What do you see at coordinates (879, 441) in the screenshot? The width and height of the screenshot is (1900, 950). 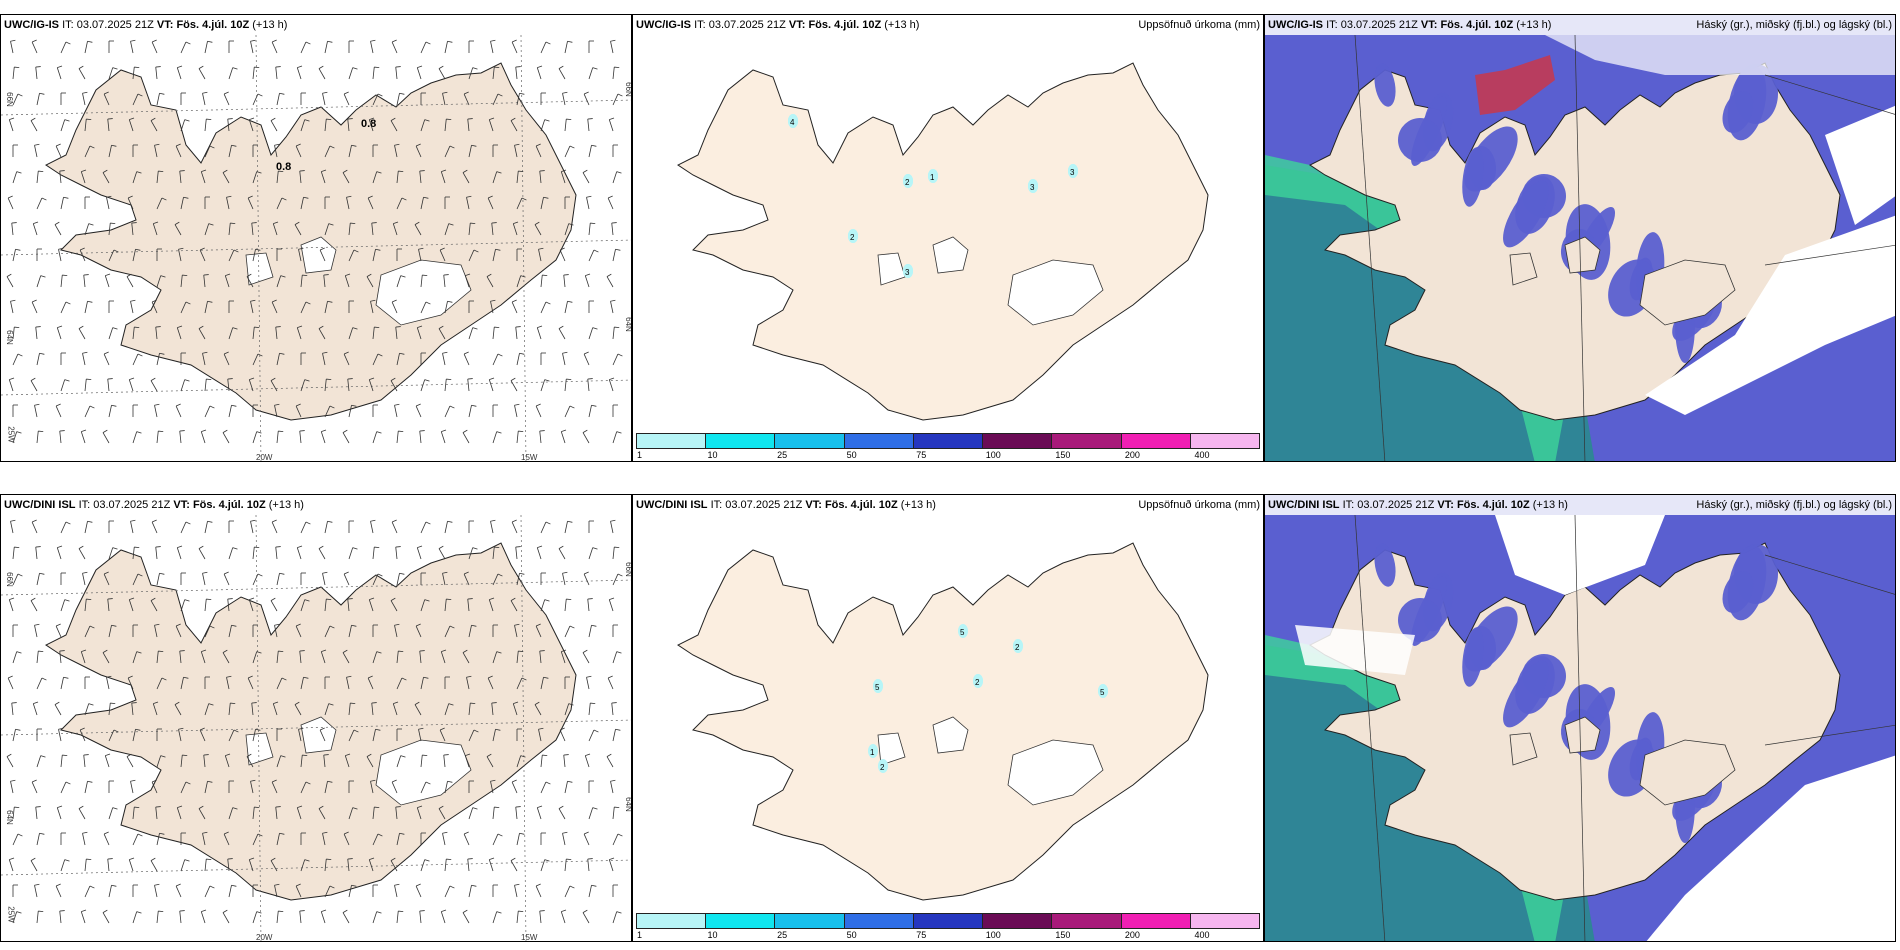 I see `colorbar-swatch` at bounding box center [879, 441].